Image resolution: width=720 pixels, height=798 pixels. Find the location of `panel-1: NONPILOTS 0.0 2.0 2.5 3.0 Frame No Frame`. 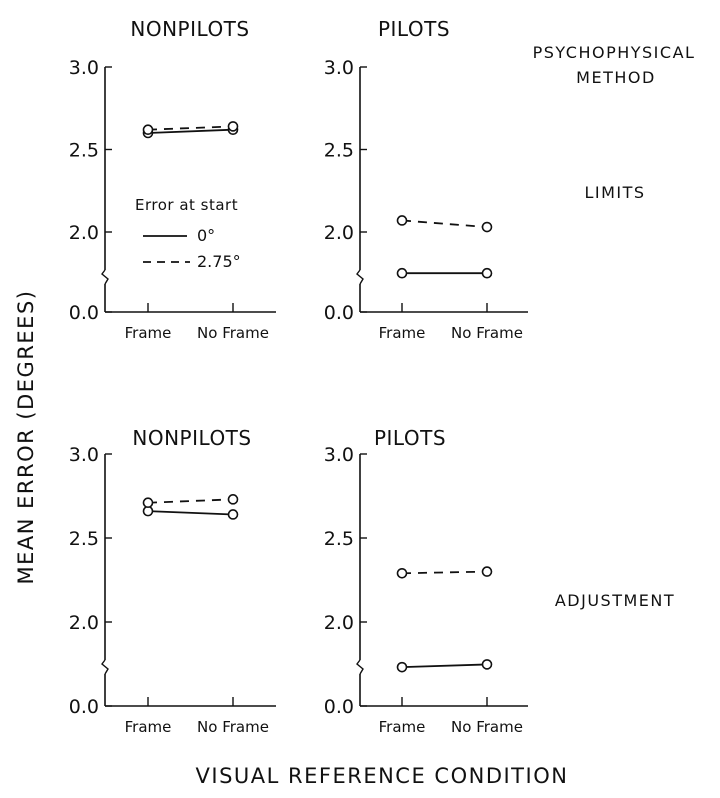

panel-1: NONPILOTS 0.0 2.0 2.5 3.0 Frame No Frame is located at coordinates (172, 179).